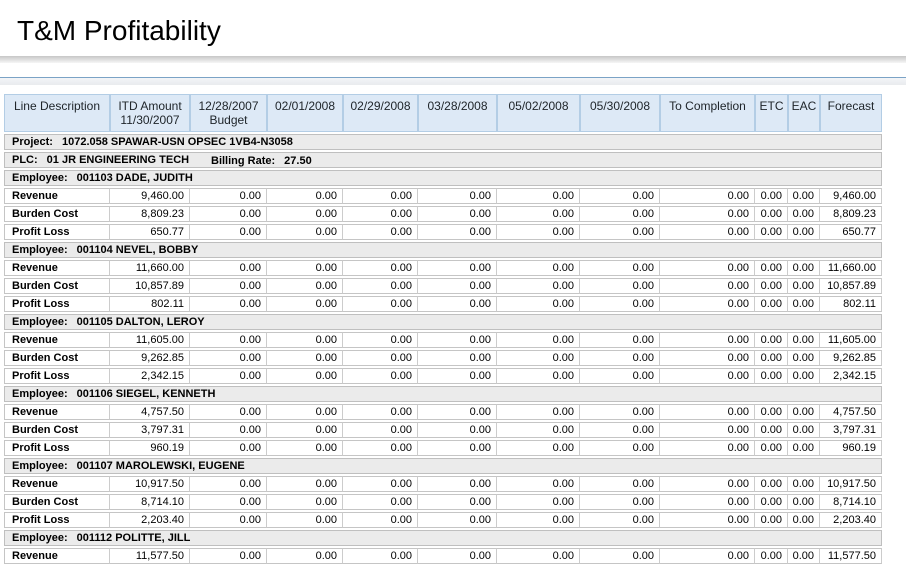 The width and height of the screenshot is (906, 569). Describe the element at coordinates (160, 466) in the screenshot. I see `employee-value: 001107 MAROLEWSKI, EUGENE` at that location.